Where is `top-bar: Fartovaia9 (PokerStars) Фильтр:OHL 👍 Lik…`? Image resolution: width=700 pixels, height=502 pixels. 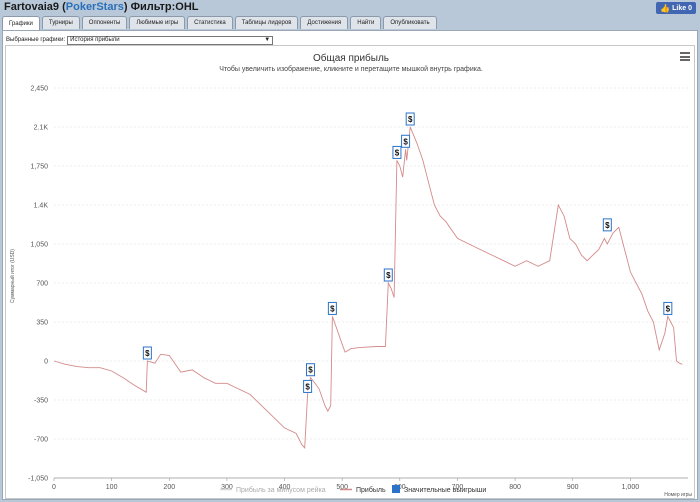 top-bar: Fartovaia9 (PokerStars) Фильтр:OHL 👍 Lik… is located at coordinates (350, 8).